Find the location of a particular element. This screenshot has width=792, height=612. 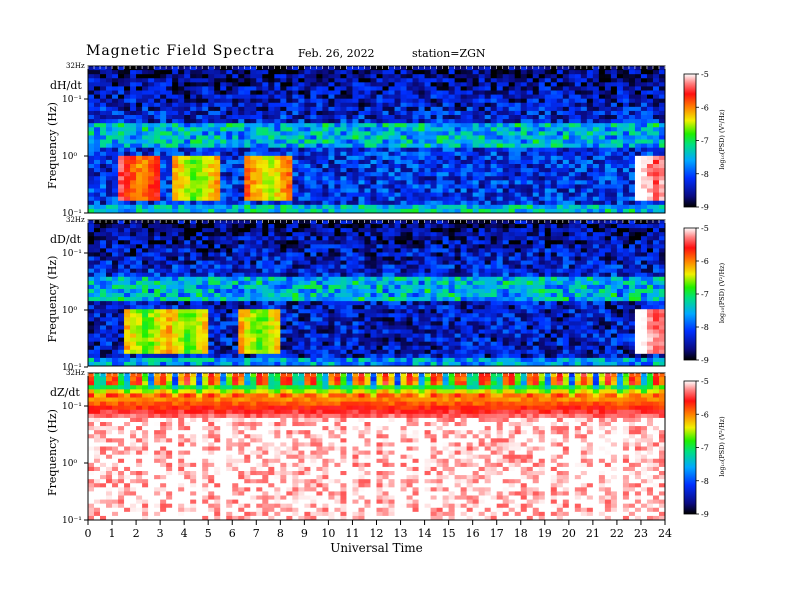

component-label: dH/dt is located at coordinates (66, 85).